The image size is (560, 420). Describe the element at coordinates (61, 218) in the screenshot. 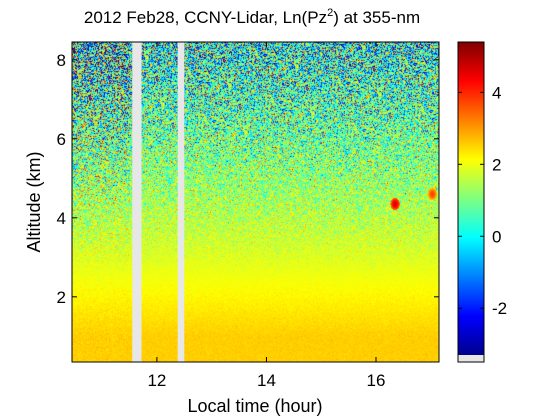

I see `y-tick-label: 4` at that location.